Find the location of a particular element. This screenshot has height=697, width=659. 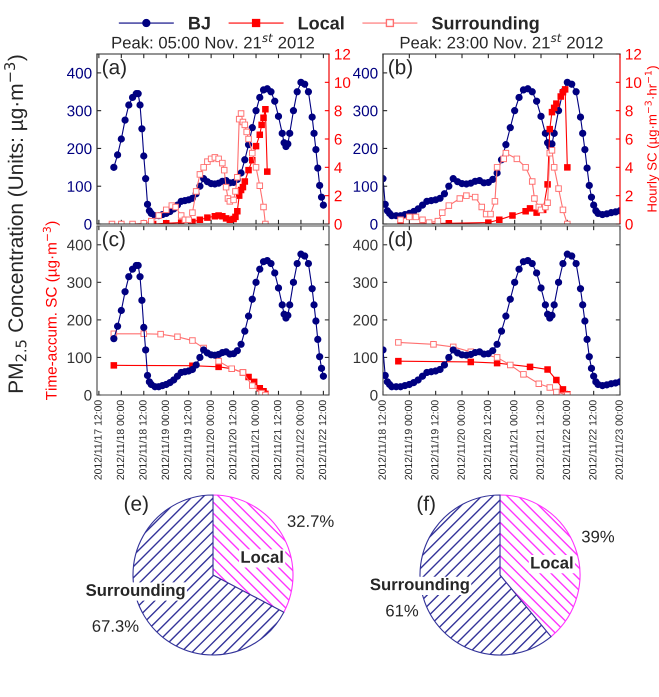

chart-title: (f) is located at coordinates (426, 505).